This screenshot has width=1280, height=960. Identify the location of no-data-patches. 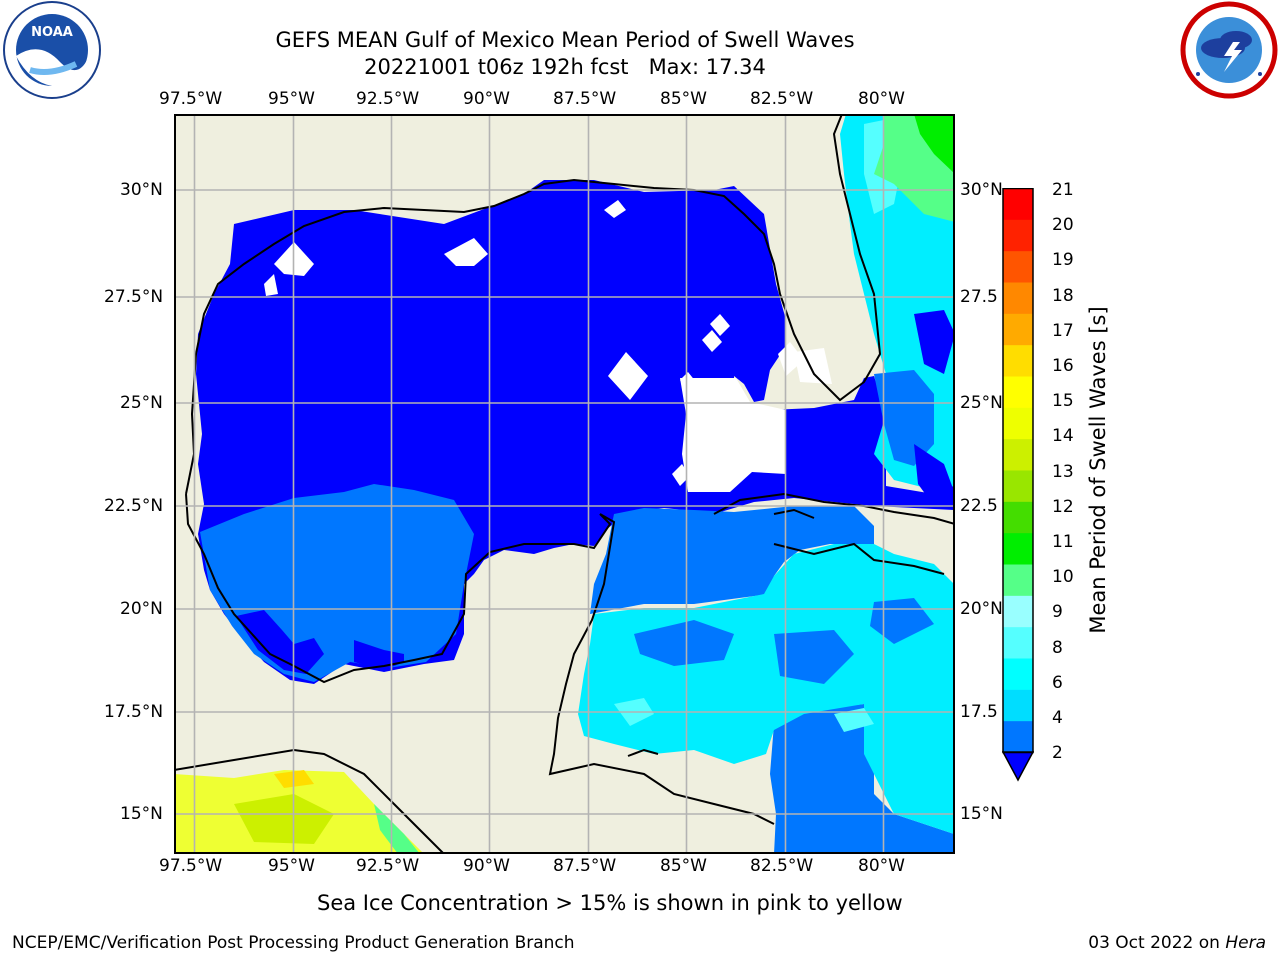
(548, 346).